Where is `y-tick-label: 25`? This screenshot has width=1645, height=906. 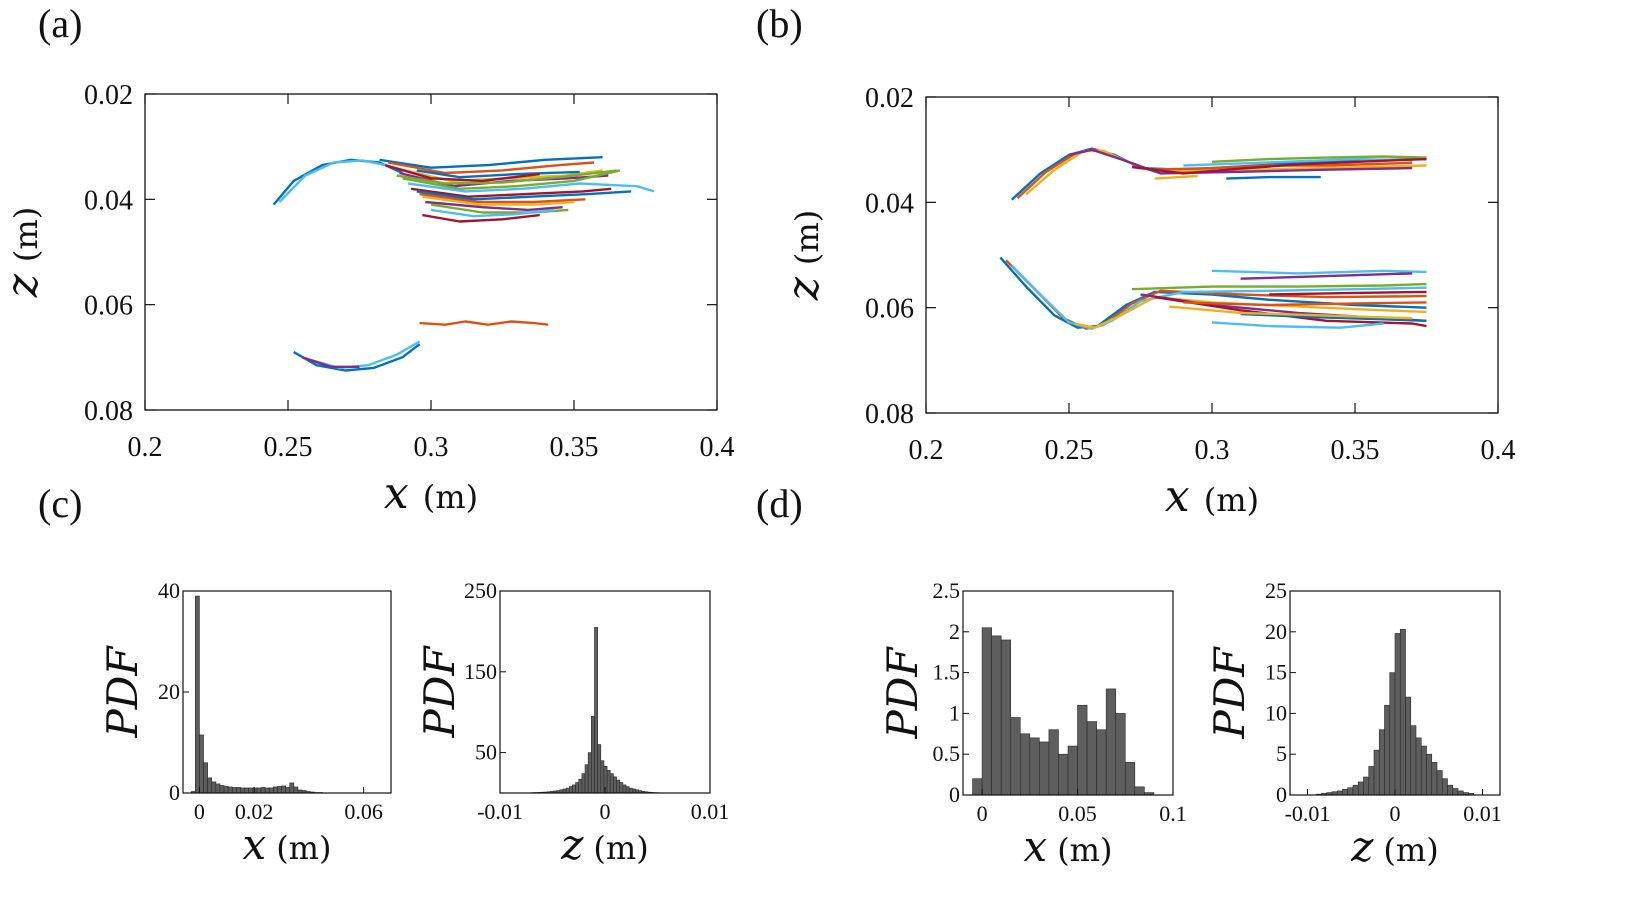 y-tick-label: 25 is located at coordinates (1276, 590).